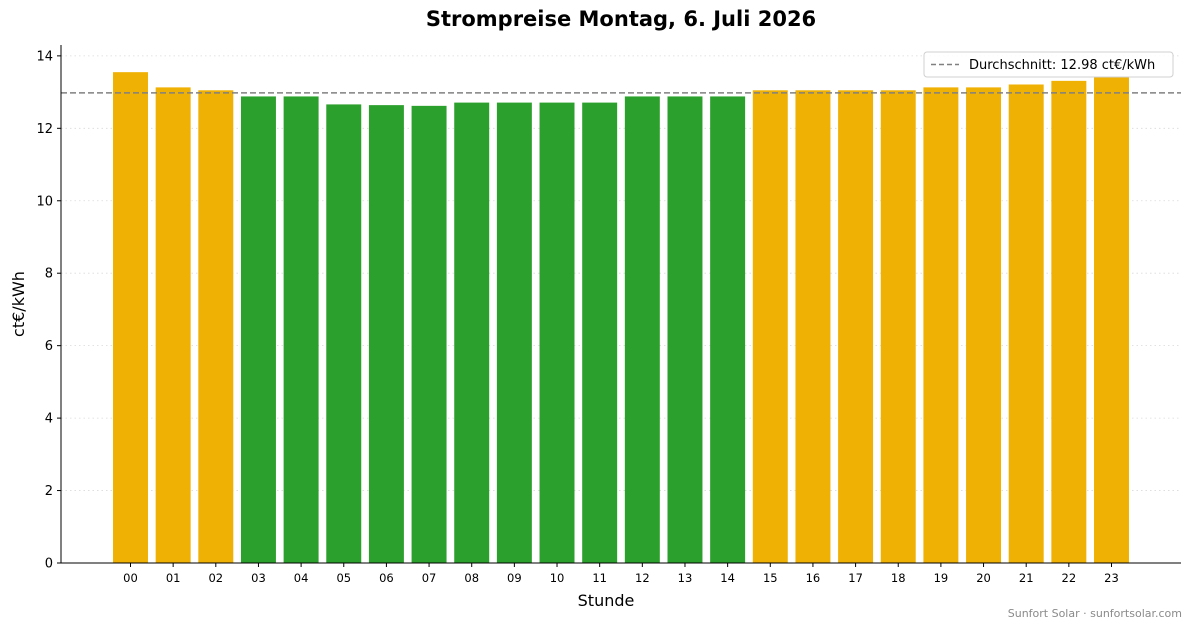  What do you see at coordinates (471, 578) in the screenshot?
I see `x-tick-label: 08` at bounding box center [471, 578].